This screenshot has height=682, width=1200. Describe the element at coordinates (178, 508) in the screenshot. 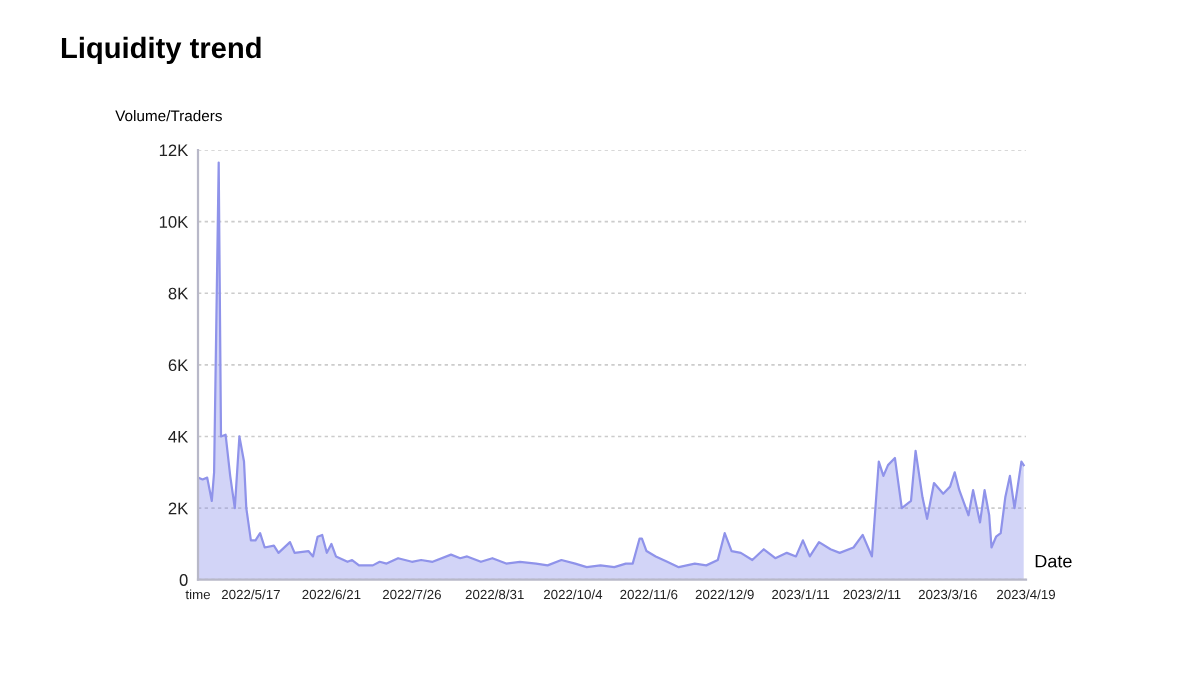

I see `y-tick-label: 2K` at that location.